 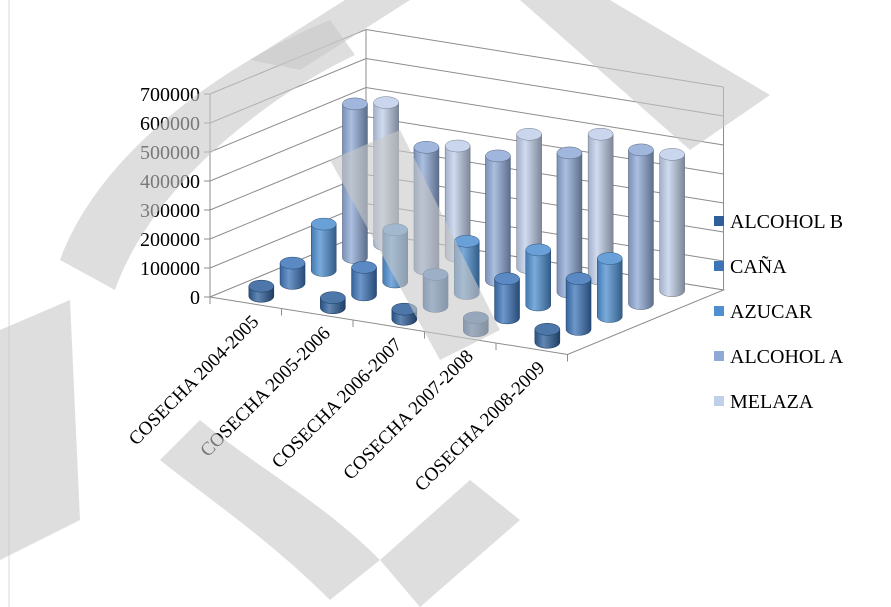 I want to click on legend-item: CAÑA, so click(x=750, y=266).